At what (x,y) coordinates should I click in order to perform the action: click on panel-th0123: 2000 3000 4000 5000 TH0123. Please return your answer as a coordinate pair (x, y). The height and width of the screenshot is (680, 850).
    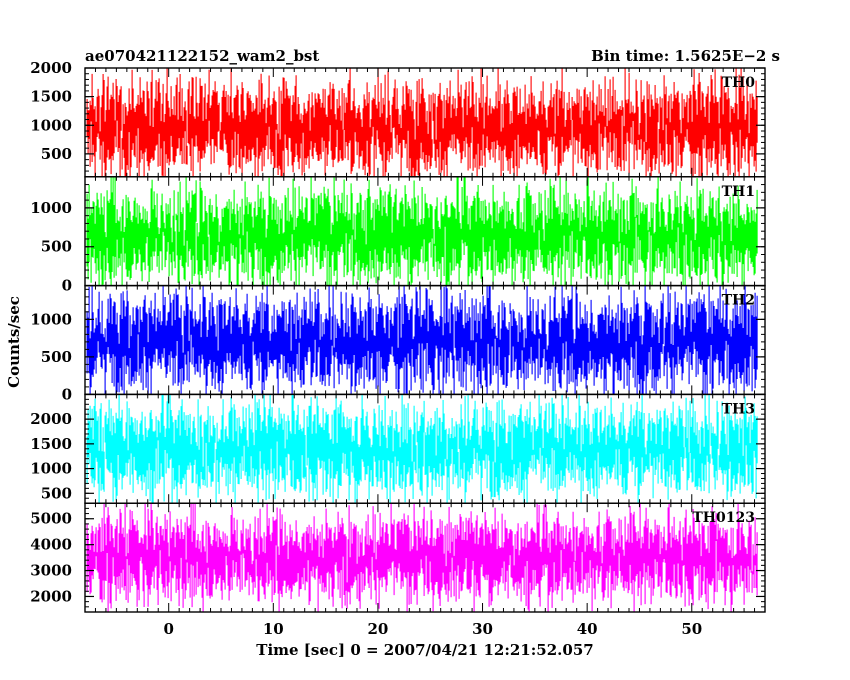
    Looking at the image, I should click on (398, 557).